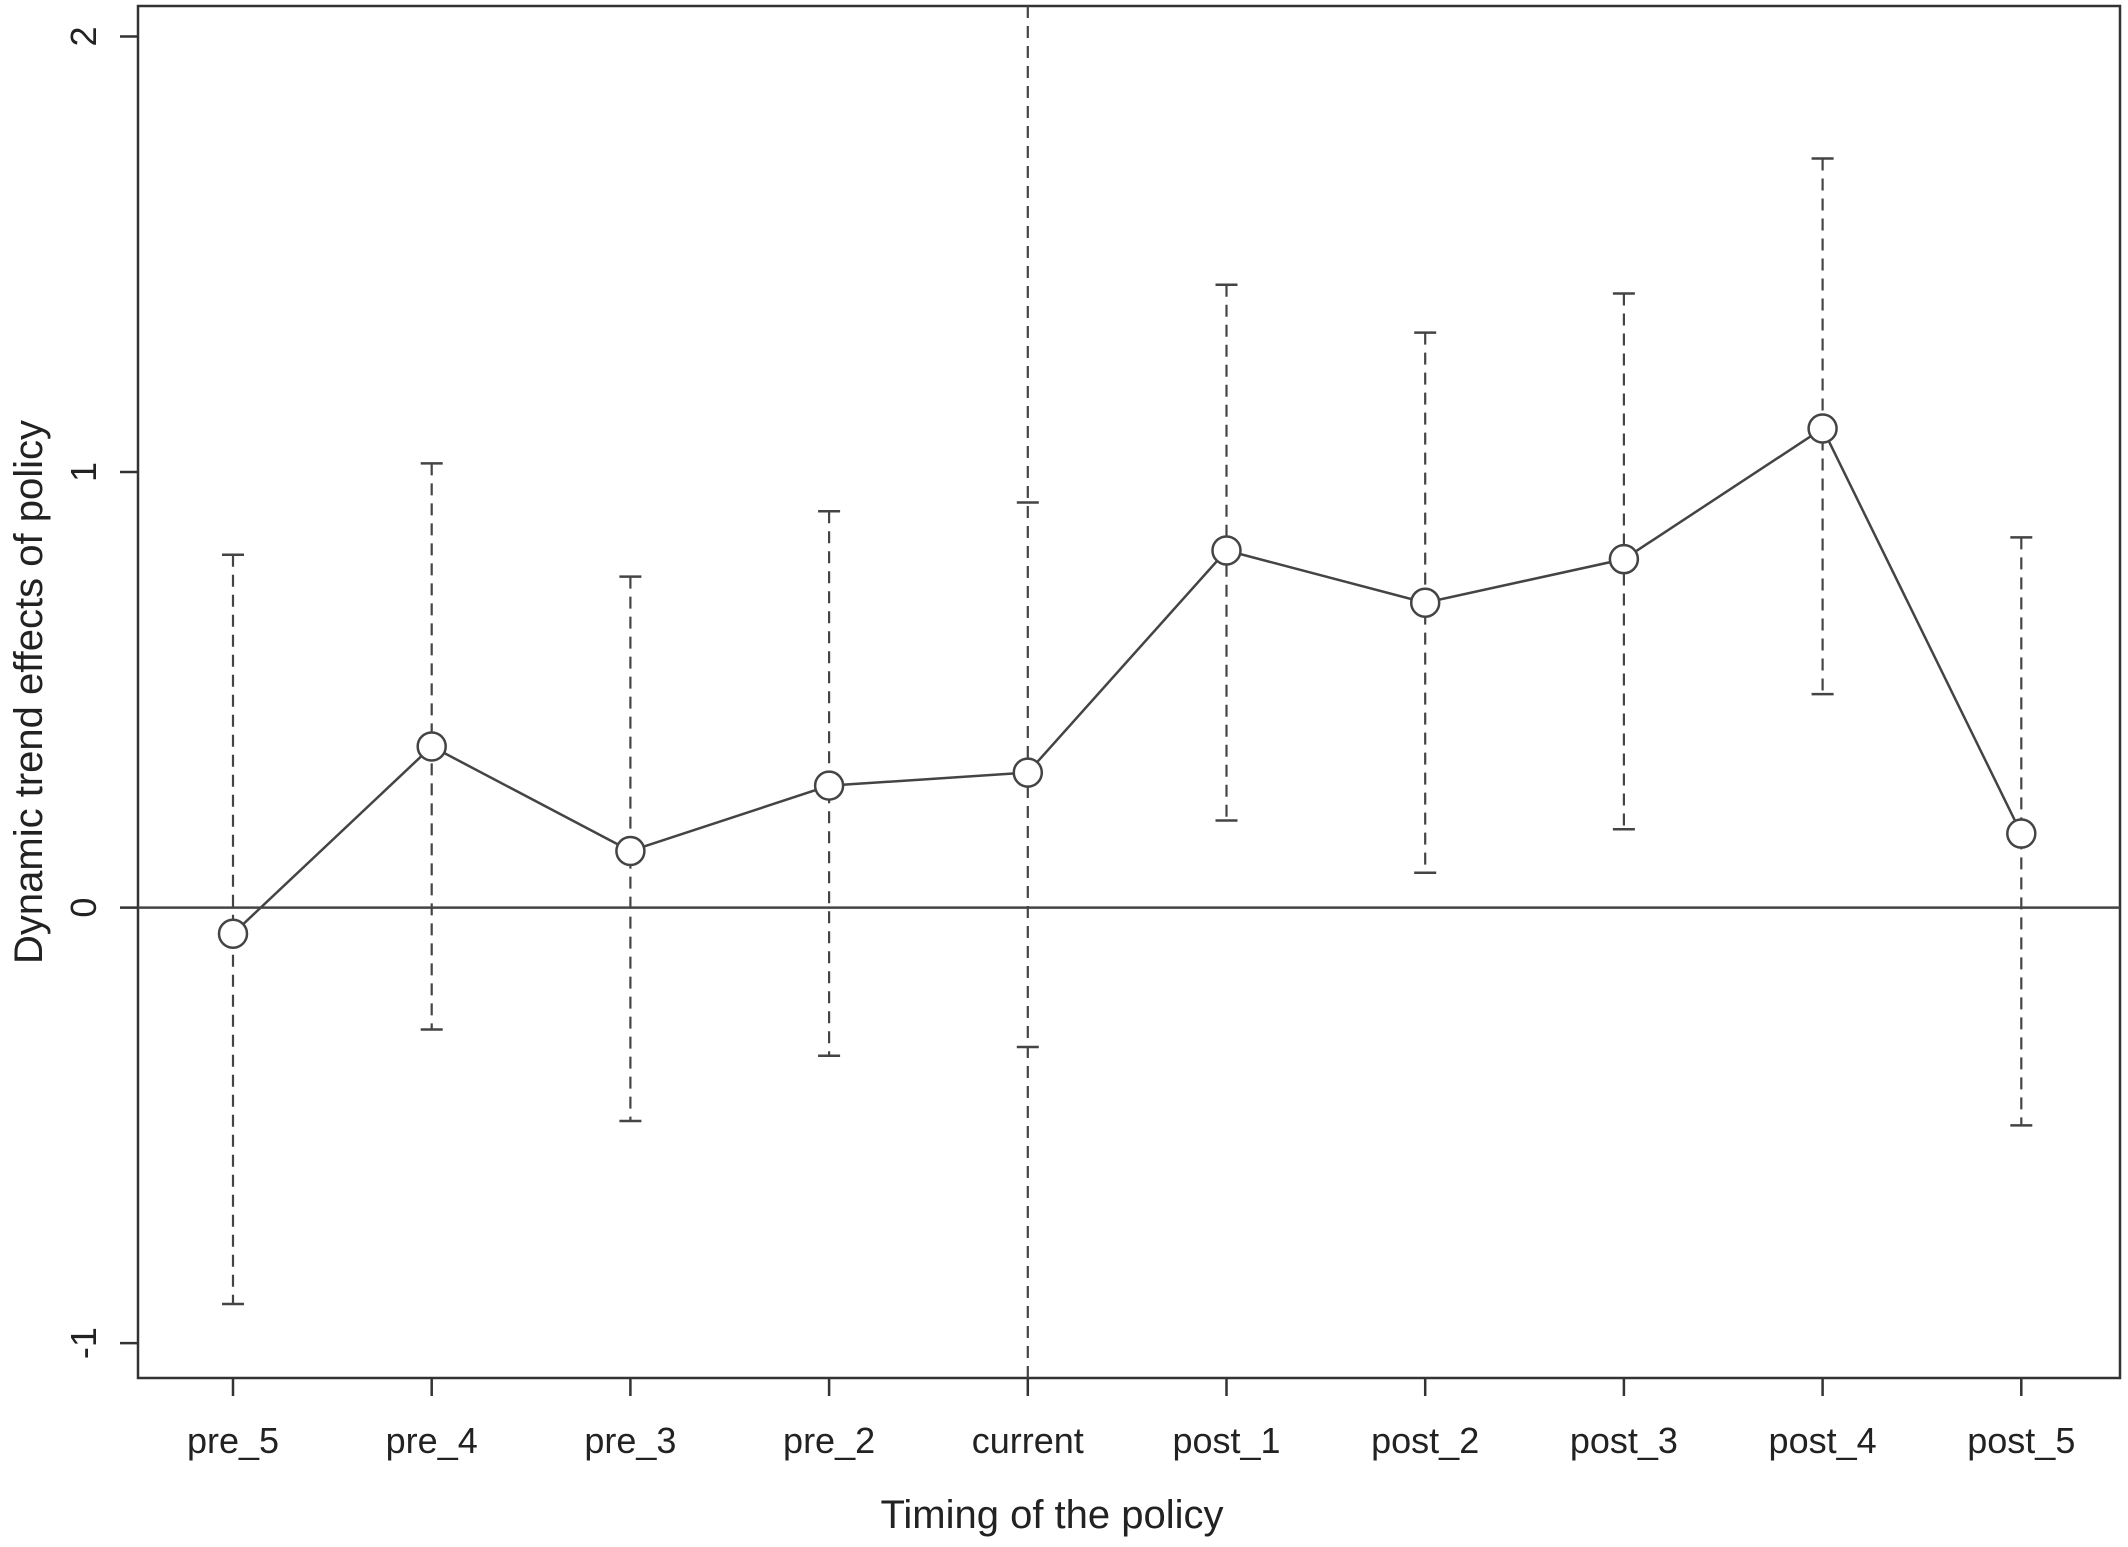  What do you see at coordinates (630, 1440) in the screenshot?
I see `x-tick-label-pre_3: pre_3` at bounding box center [630, 1440].